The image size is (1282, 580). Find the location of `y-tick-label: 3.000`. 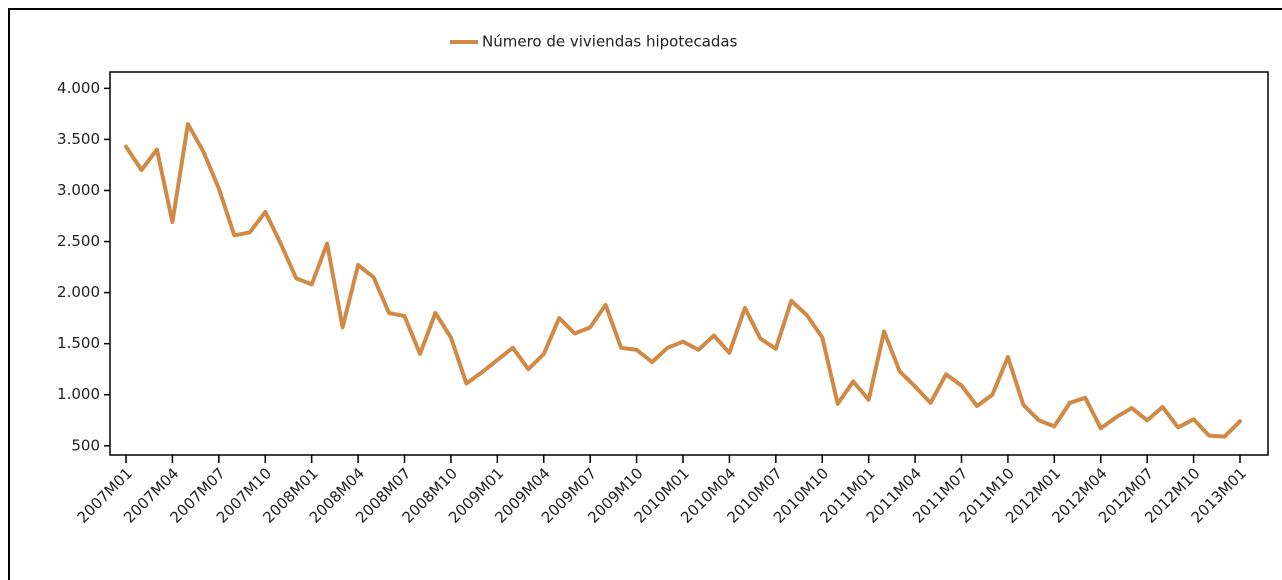

y-tick-label: 3.000 is located at coordinates (78, 190).